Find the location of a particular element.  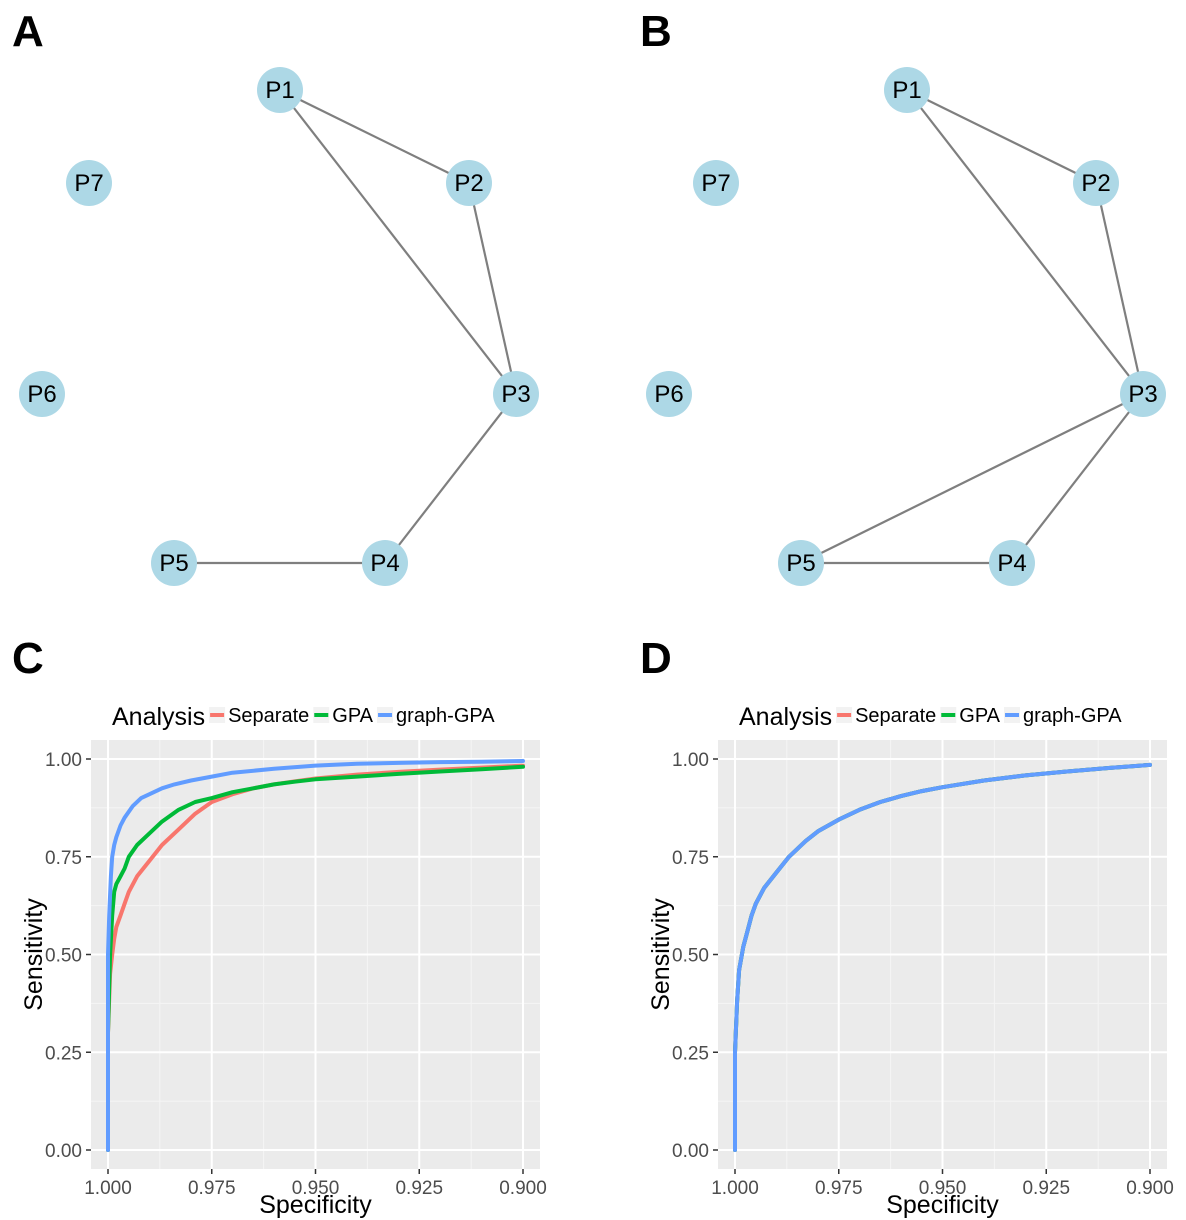

panel-letter-a: A is located at coordinates (28, 31).